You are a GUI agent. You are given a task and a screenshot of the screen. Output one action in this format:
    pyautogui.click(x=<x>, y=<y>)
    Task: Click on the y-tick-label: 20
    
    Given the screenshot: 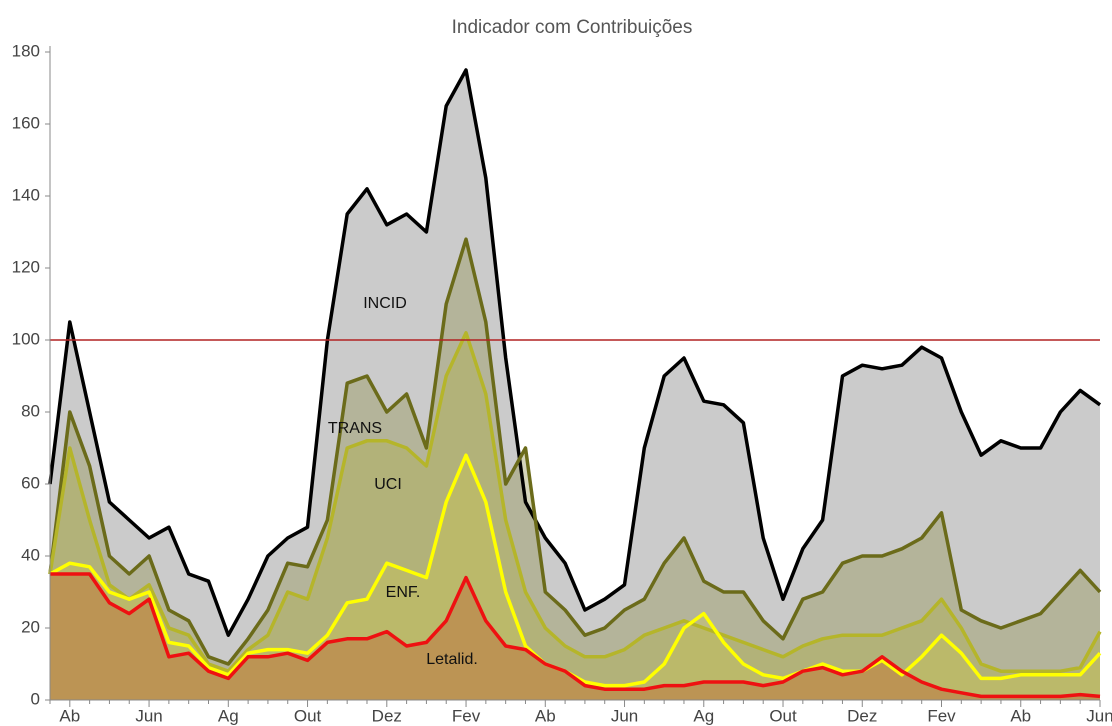 What is the action you would take?
    pyautogui.click(x=30, y=626)
    